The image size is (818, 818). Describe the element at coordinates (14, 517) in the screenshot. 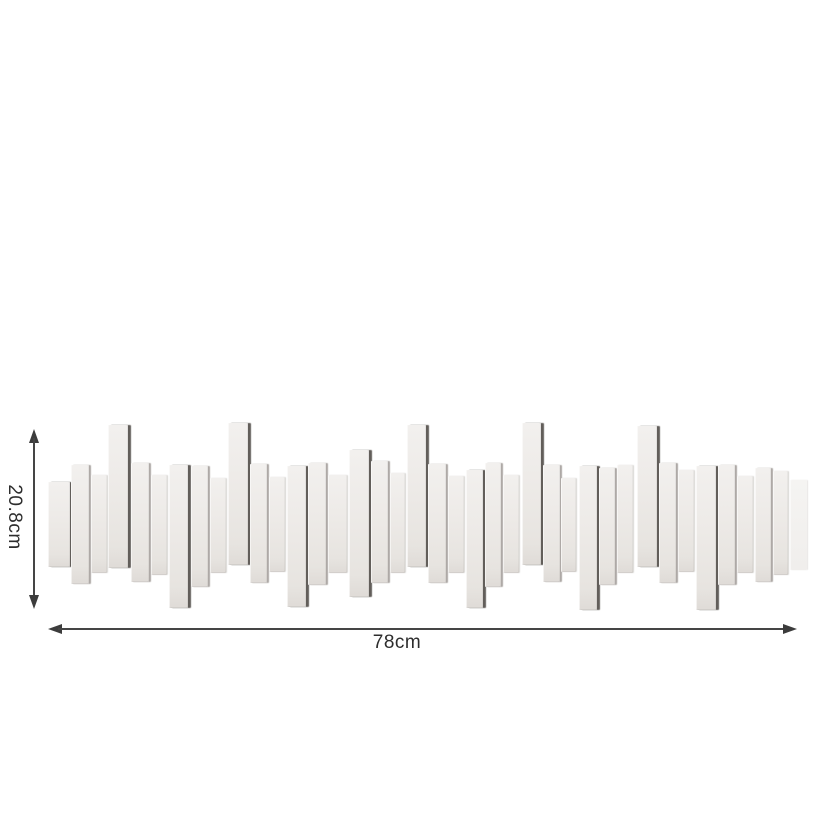

I see `height-dimension-label: 20.8cm` at that location.